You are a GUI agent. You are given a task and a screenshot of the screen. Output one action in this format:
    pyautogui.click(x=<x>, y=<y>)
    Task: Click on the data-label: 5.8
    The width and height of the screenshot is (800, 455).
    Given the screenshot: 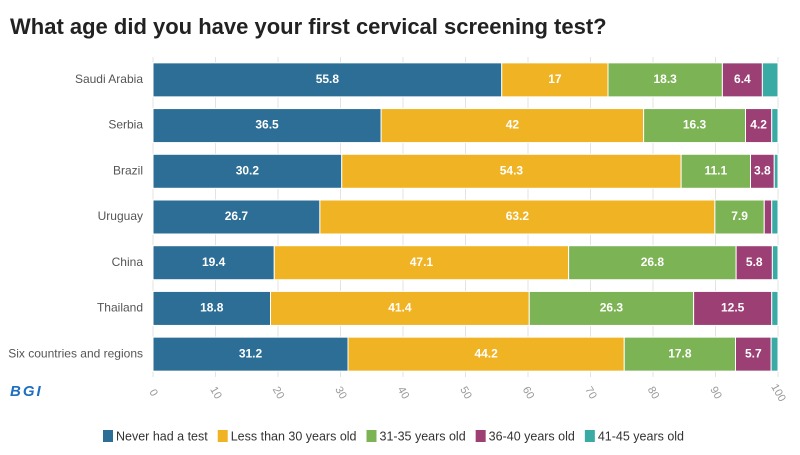 What is the action you would take?
    pyautogui.click(x=754, y=262)
    